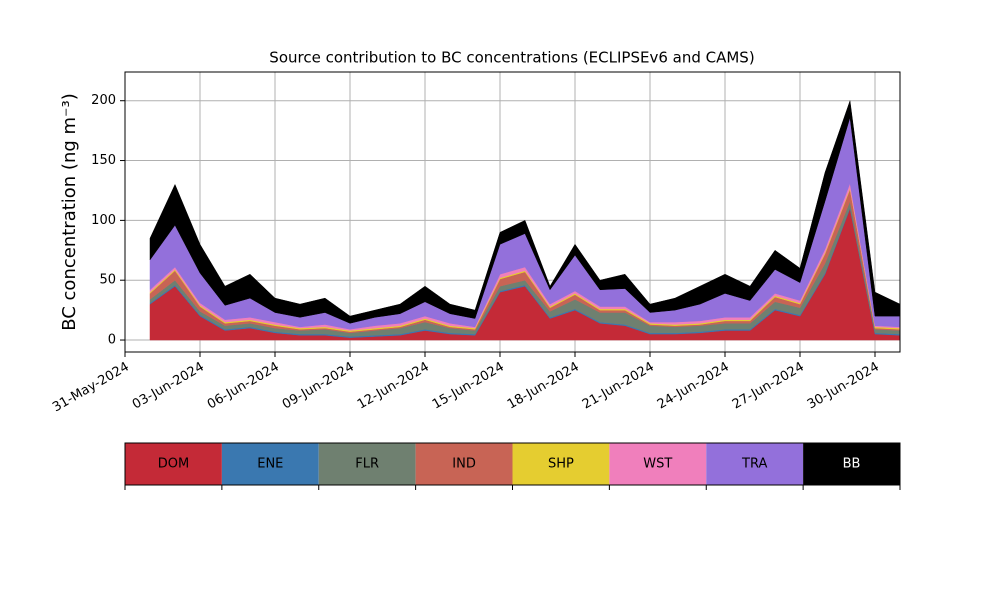 Image resolution: width=1000 pixels, height=600 pixels. I want to click on legend-label: BB, so click(852, 464).